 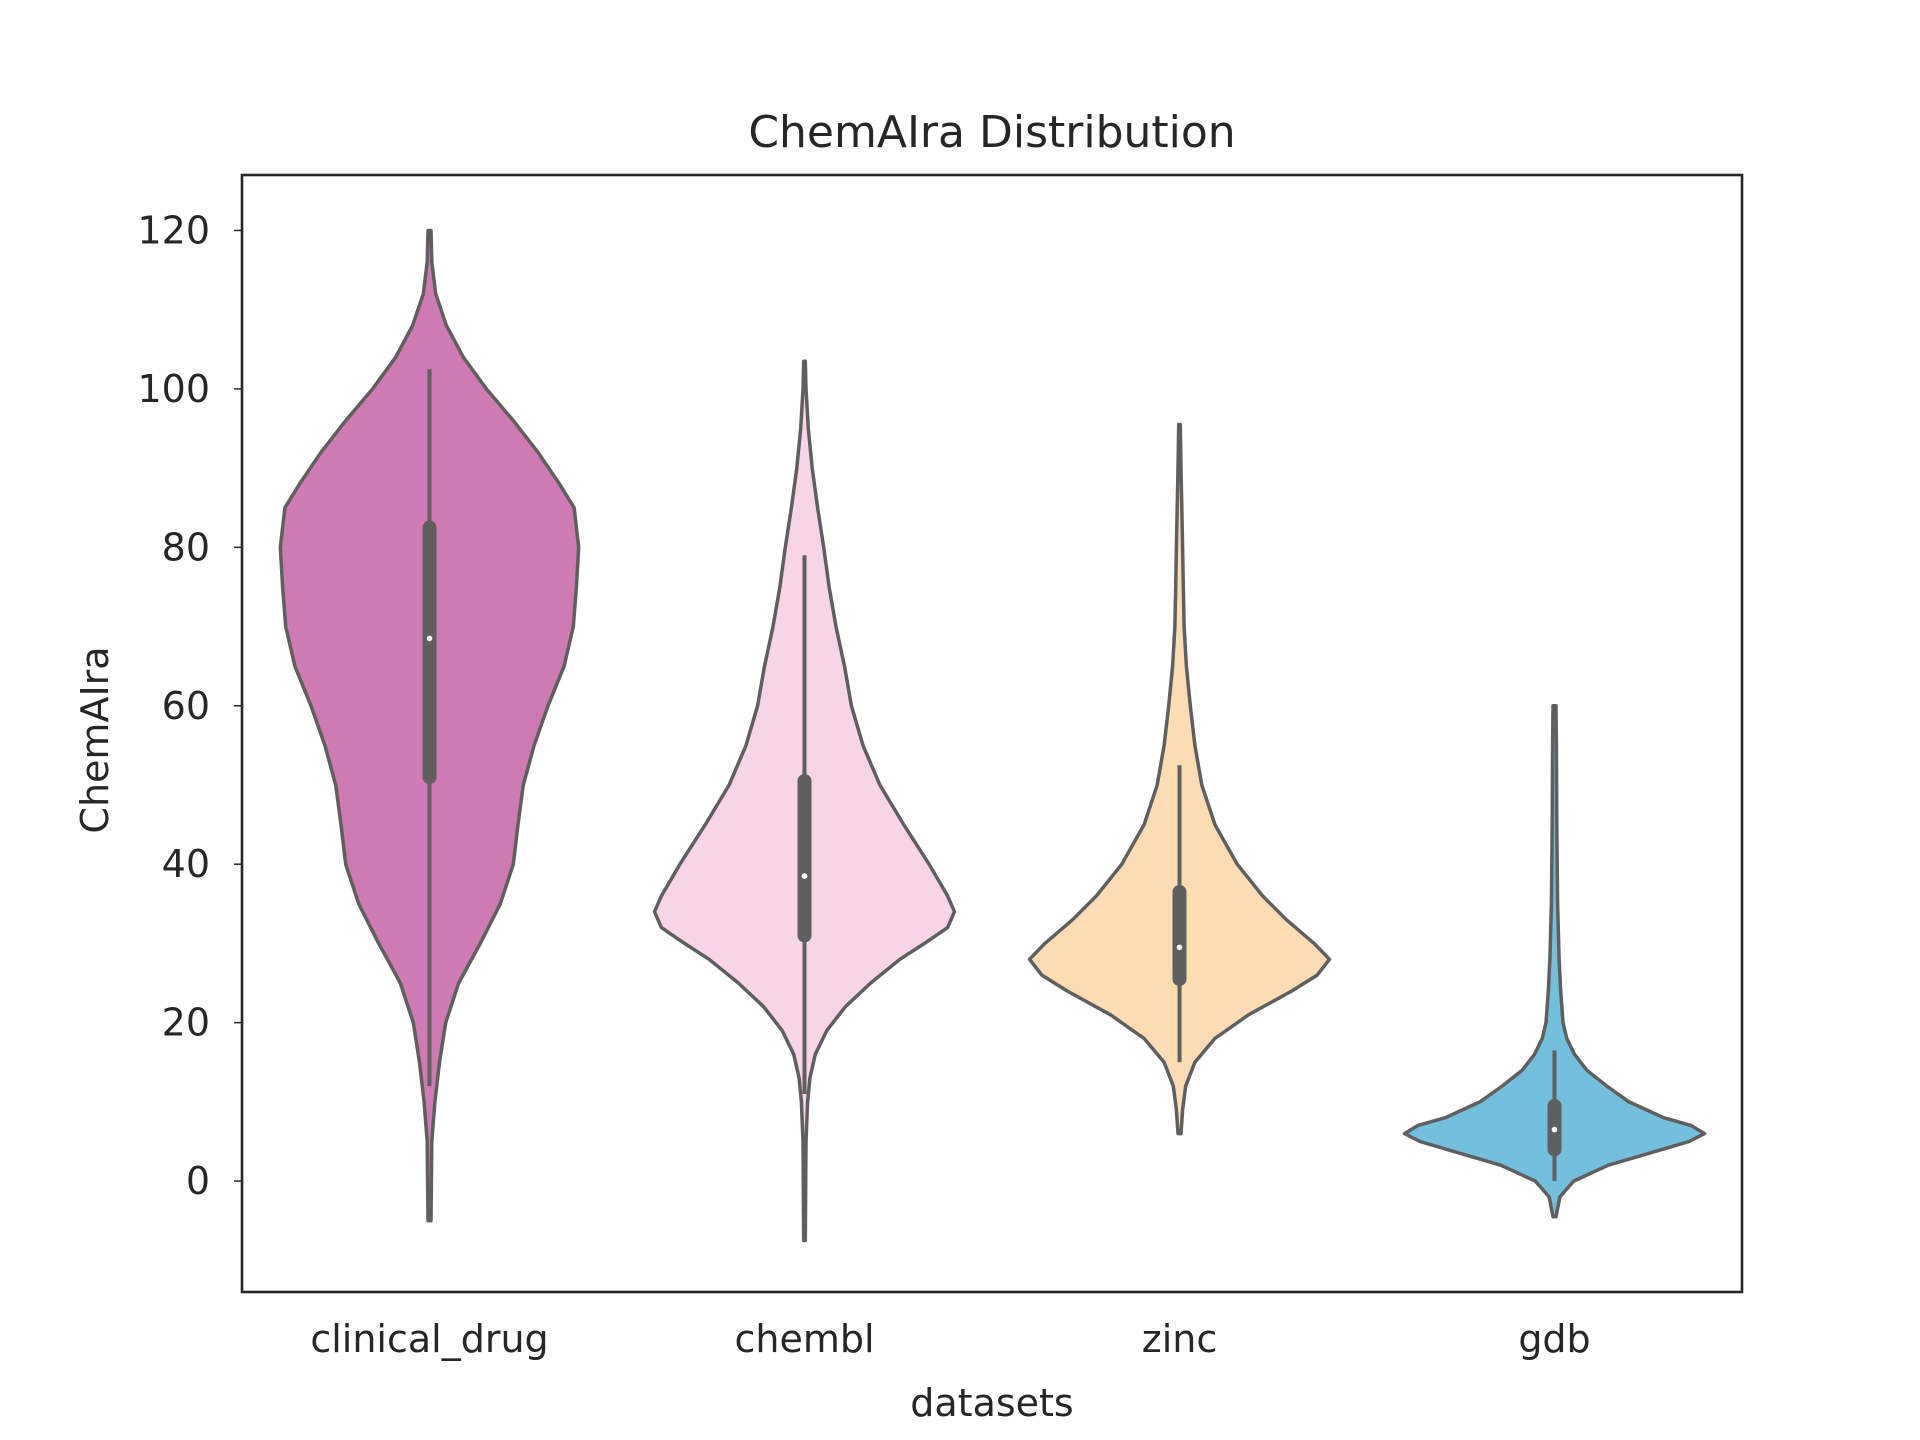 What do you see at coordinates (95, 739) in the screenshot?
I see `y-axis-label: ChemAIra` at bounding box center [95, 739].